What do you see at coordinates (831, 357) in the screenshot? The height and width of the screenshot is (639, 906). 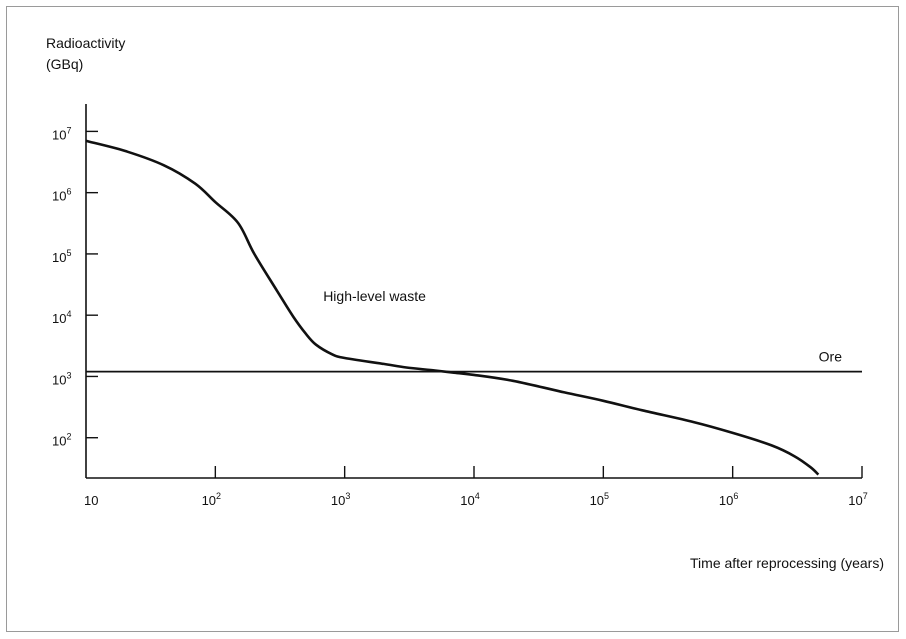 I see `annotation-label: Ore` at bounding box center [831, 357].